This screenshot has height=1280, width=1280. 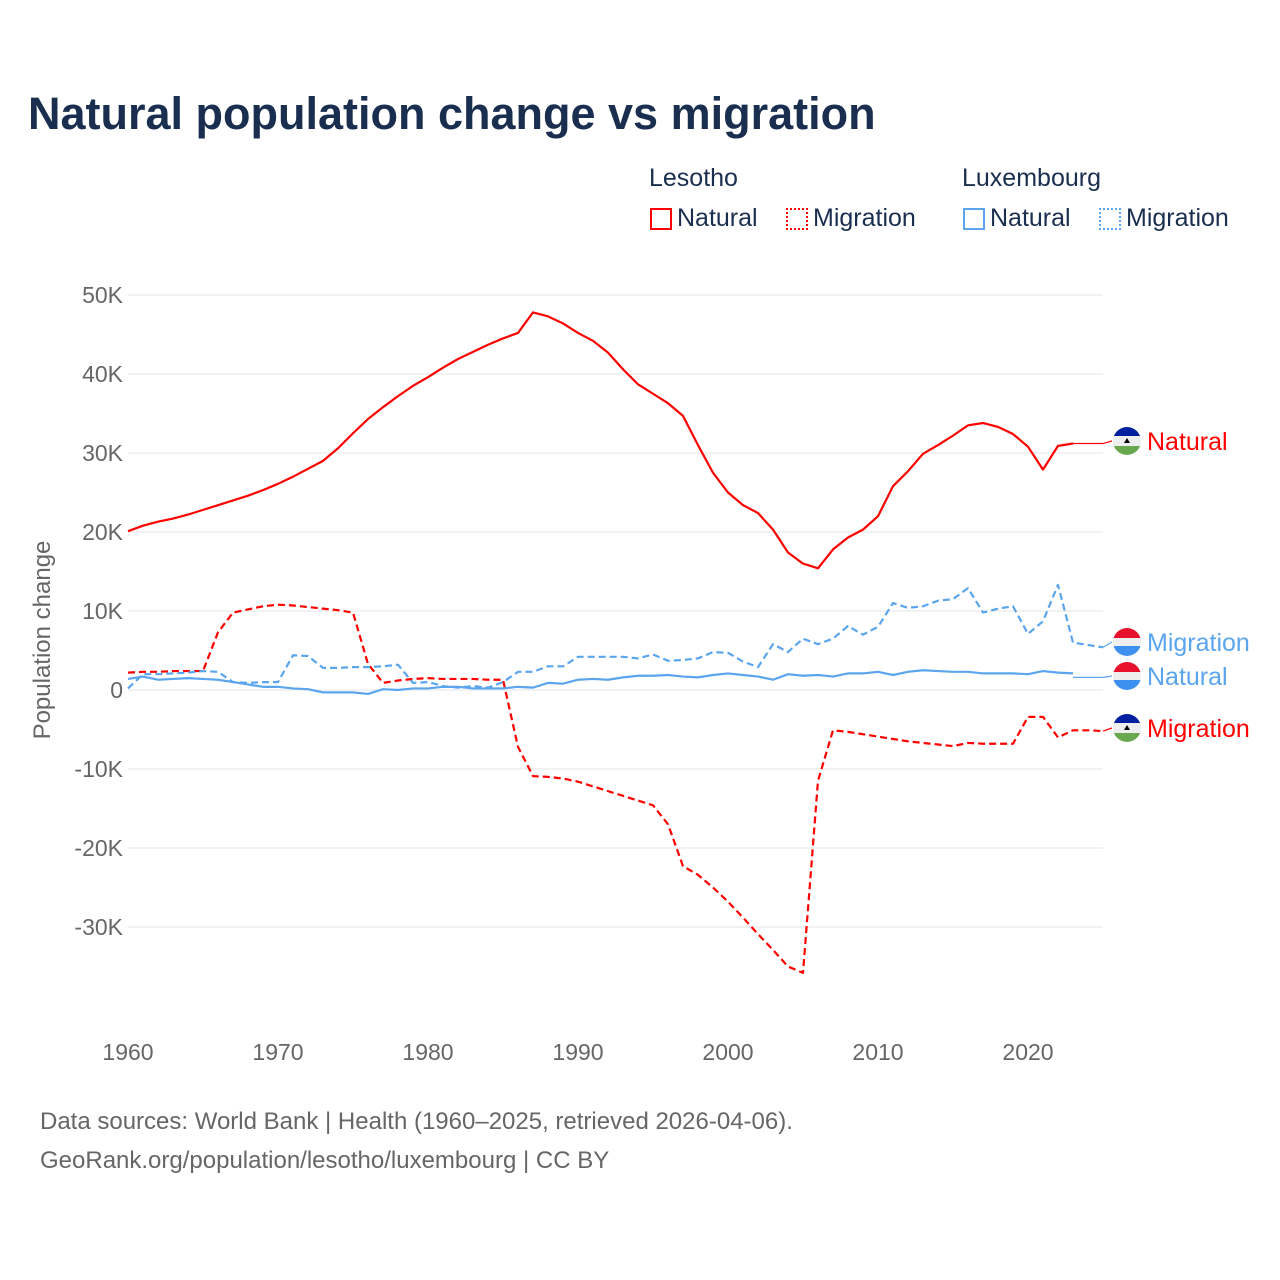 What do you see at coordinates (693, 178) in the screenshot?
I see `legend-group-lesotho: Lesotho` at bounding box center [693, 178].